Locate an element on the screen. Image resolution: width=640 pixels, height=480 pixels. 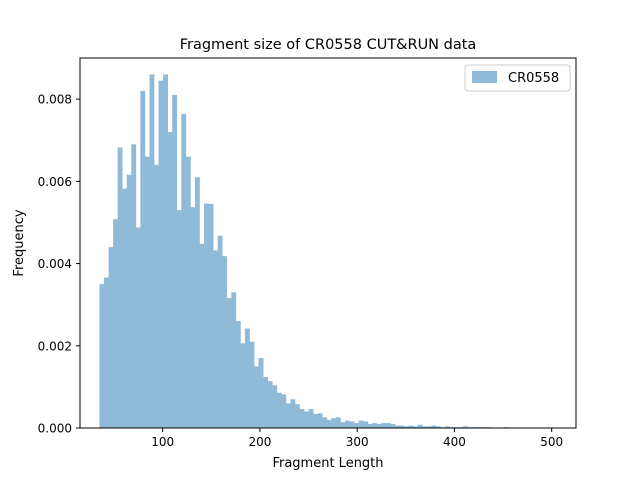
legend: CR0558 is located at coordinates (517, 78).